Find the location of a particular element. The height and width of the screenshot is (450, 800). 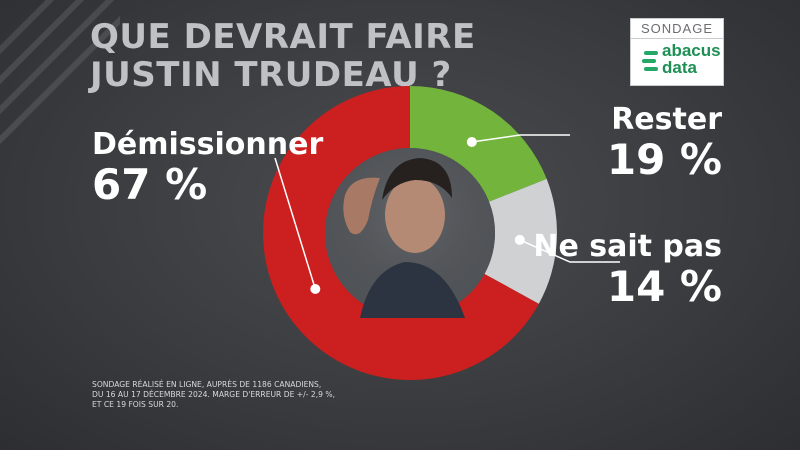

category-label: Ne sait pas is located at coordinates (627, 246).